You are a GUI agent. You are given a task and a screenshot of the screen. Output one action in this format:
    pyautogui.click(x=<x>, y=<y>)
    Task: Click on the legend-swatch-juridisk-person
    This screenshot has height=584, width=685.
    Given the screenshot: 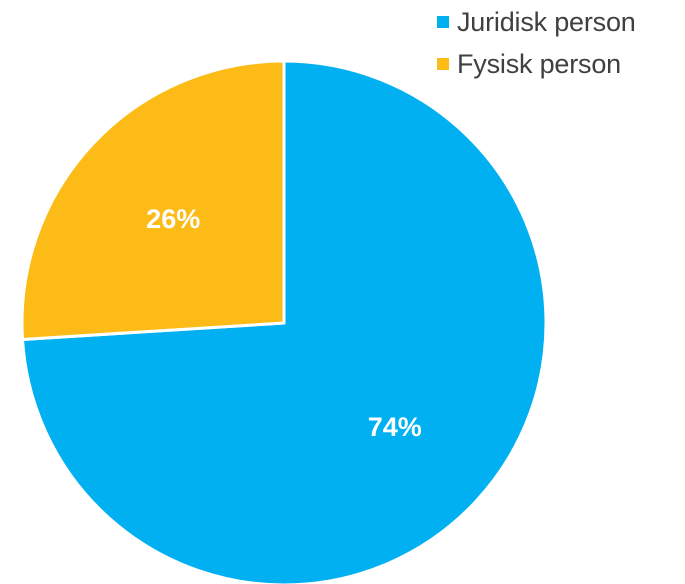 What is the action you would take?
    pyautogui.click(x=443, y=22)
    